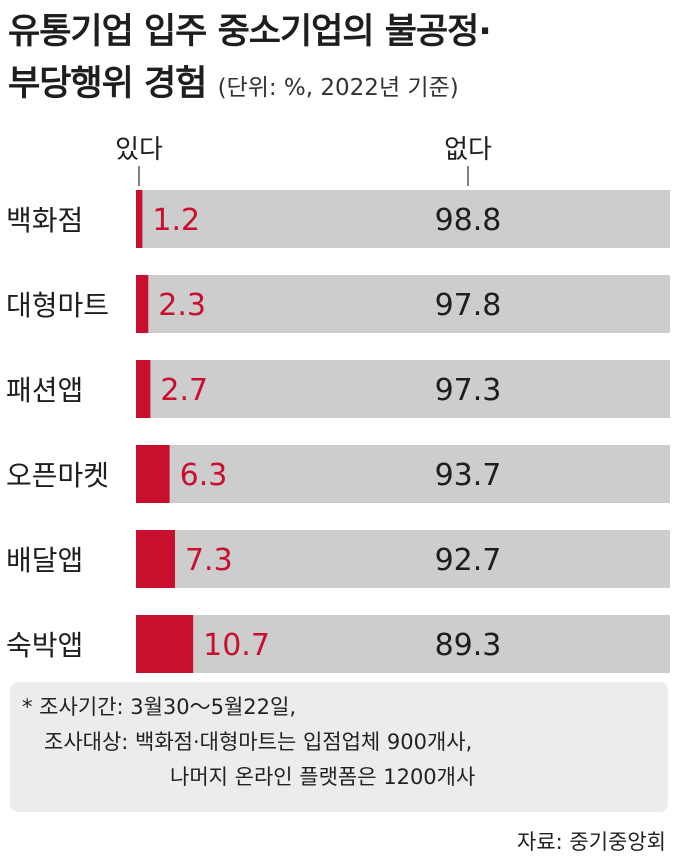 This screenshot has height=864, width=680. Describe the element at coordinates (176, 220) in the screenshot. I see `data-label-yes: 1.2` at that location.